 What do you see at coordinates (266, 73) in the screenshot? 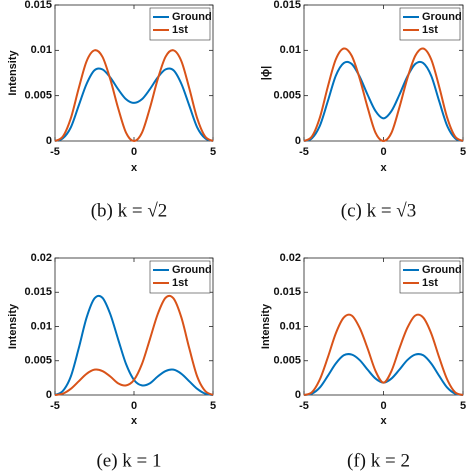
I see `y-axis-label: |ϕ|` at bounding box center [266, 73].